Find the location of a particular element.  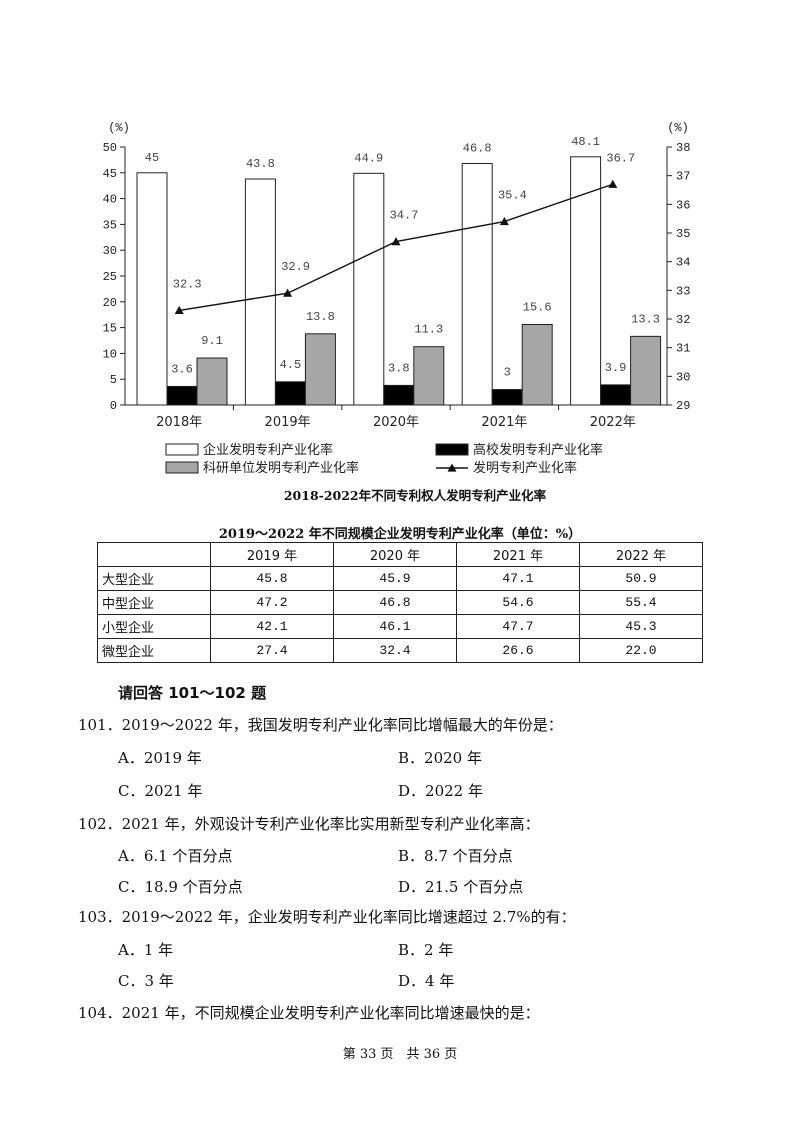

bar-label-enterprise: 46.8 is located at coordinates (477, 149).